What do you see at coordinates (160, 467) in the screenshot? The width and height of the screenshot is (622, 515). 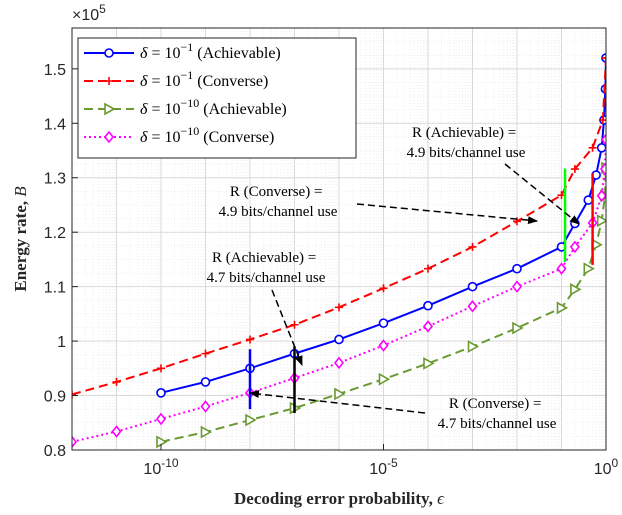 I see `x-tick-label: 10⁻¹⁰` at bounding box center [160, 467].